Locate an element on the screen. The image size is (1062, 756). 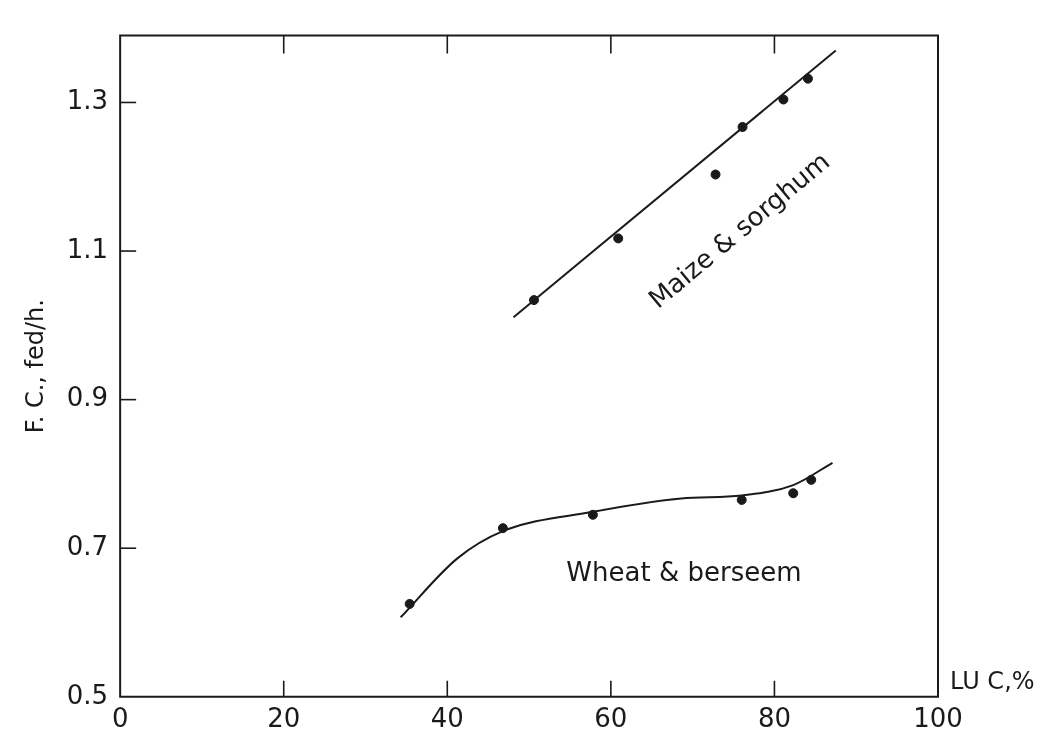
y-tick-label: 0.7 is located at coordinates (87, 545).